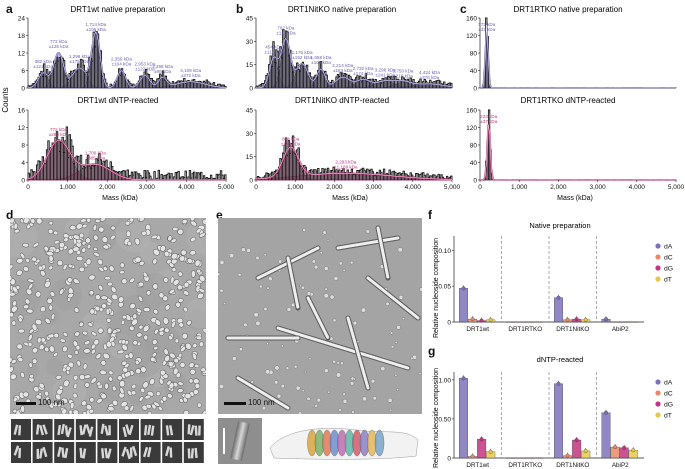 Image resolution: width=685 pixels, height=469 pixels. What do you see at coordinates (22, 36) in the screenshot?
I see `y-tick-label: 18` at bounding box center [22, 36].